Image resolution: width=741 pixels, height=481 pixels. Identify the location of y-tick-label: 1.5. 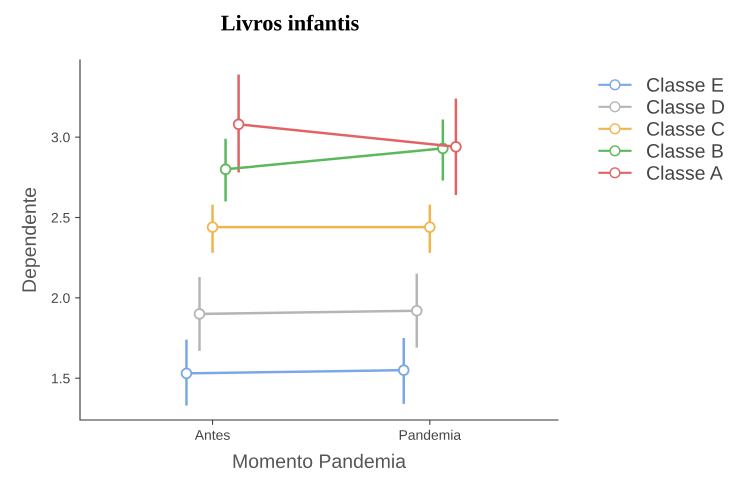
(61, 379).